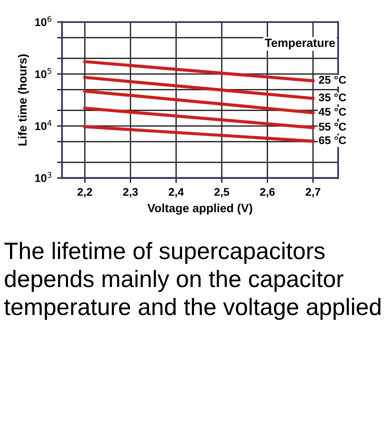 The height and width of the screenshot is (432, 390). Describe the element at coordinates (43, 177) in the screenshot. I see `y-tick-label: 10$^{3}$` at that location.